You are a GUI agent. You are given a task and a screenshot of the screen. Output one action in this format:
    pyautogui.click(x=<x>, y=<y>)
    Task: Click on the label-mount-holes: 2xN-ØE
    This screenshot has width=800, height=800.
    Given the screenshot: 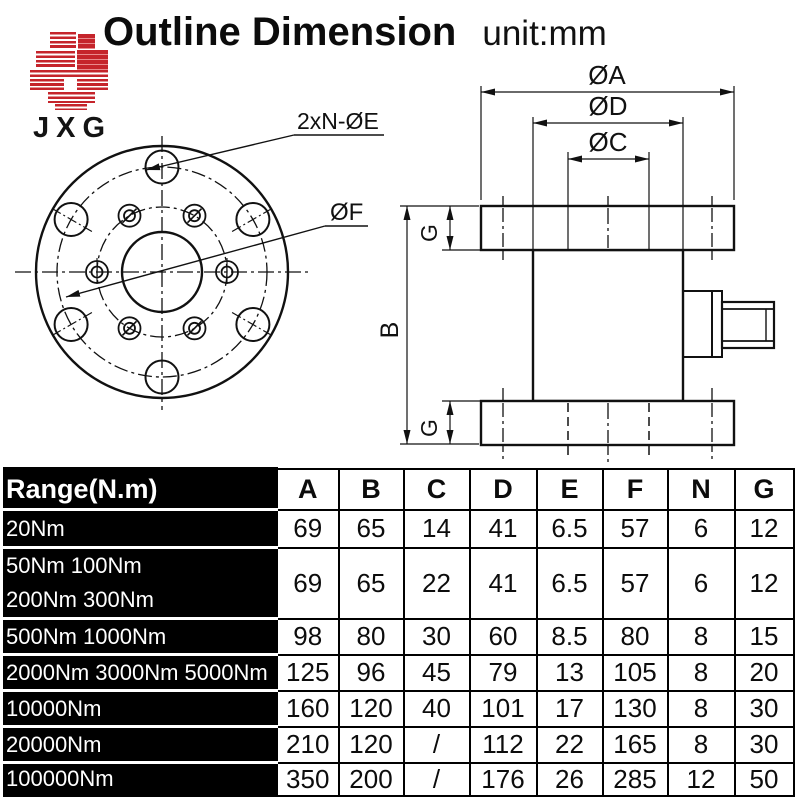 What is the action you would take?
    pyautogui.click(x=338, y=121)
    